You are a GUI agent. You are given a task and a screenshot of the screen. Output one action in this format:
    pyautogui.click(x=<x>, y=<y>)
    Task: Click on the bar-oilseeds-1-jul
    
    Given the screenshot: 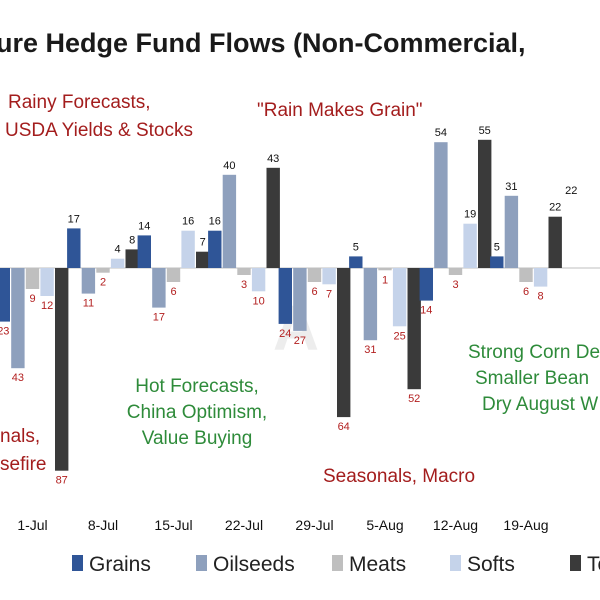 What is the action you would take?
    pyautogui.click(x=18, y=318)
    